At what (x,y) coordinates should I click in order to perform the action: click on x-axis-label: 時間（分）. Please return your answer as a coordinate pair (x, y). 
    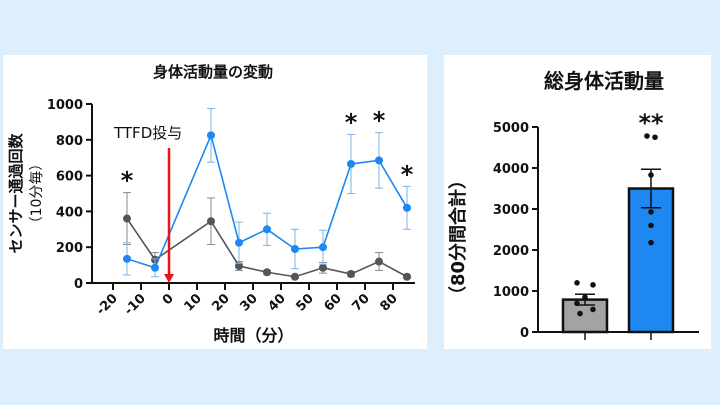
    Looking at the image, I should click on (253, 335).